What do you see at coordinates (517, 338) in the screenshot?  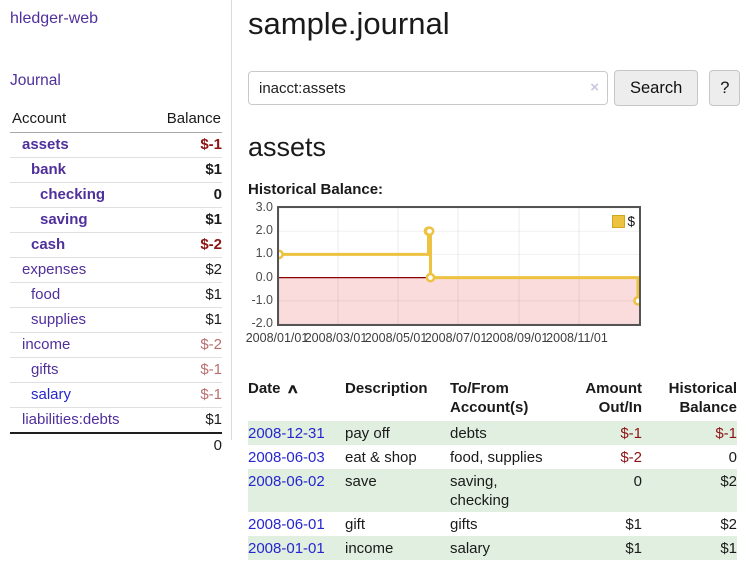 I see `x-tick-label: 2008/09/01` at bounding box center [517, 338].